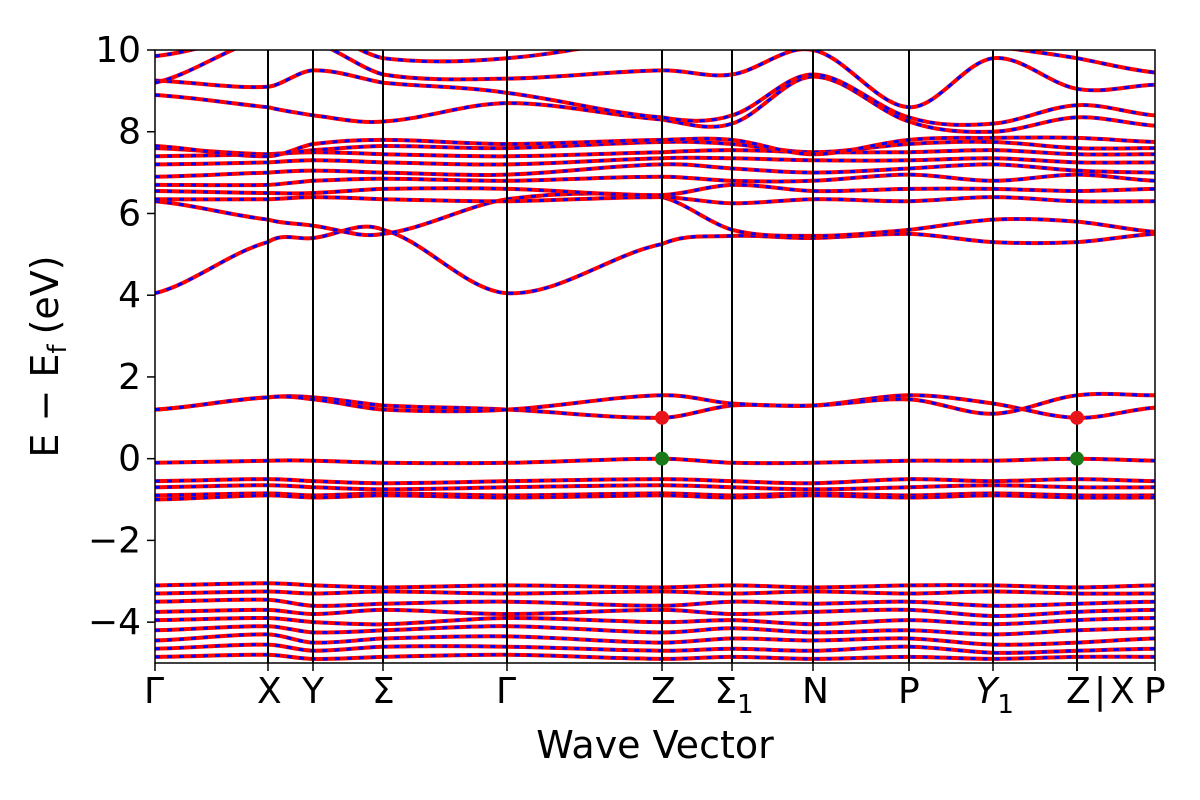 The height and width of the screenshot is (800, 1200). Describe the element at coordinates (45, 406) in the screenshot. I see `y-axis-label-main: E − E` at that location.